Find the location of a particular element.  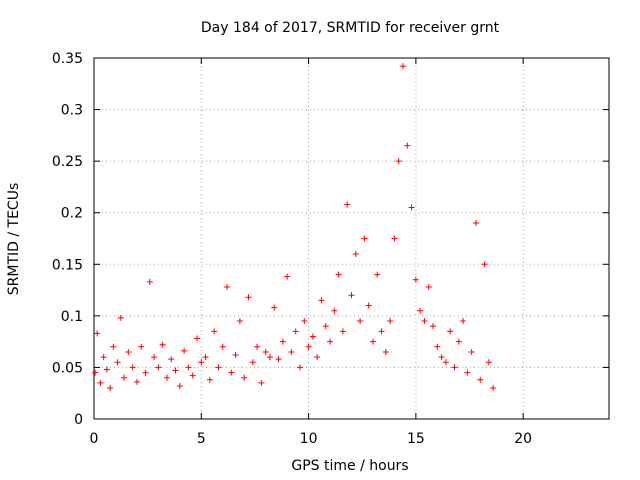

x-tick-label: 0 is located at coordinates (94, 439).